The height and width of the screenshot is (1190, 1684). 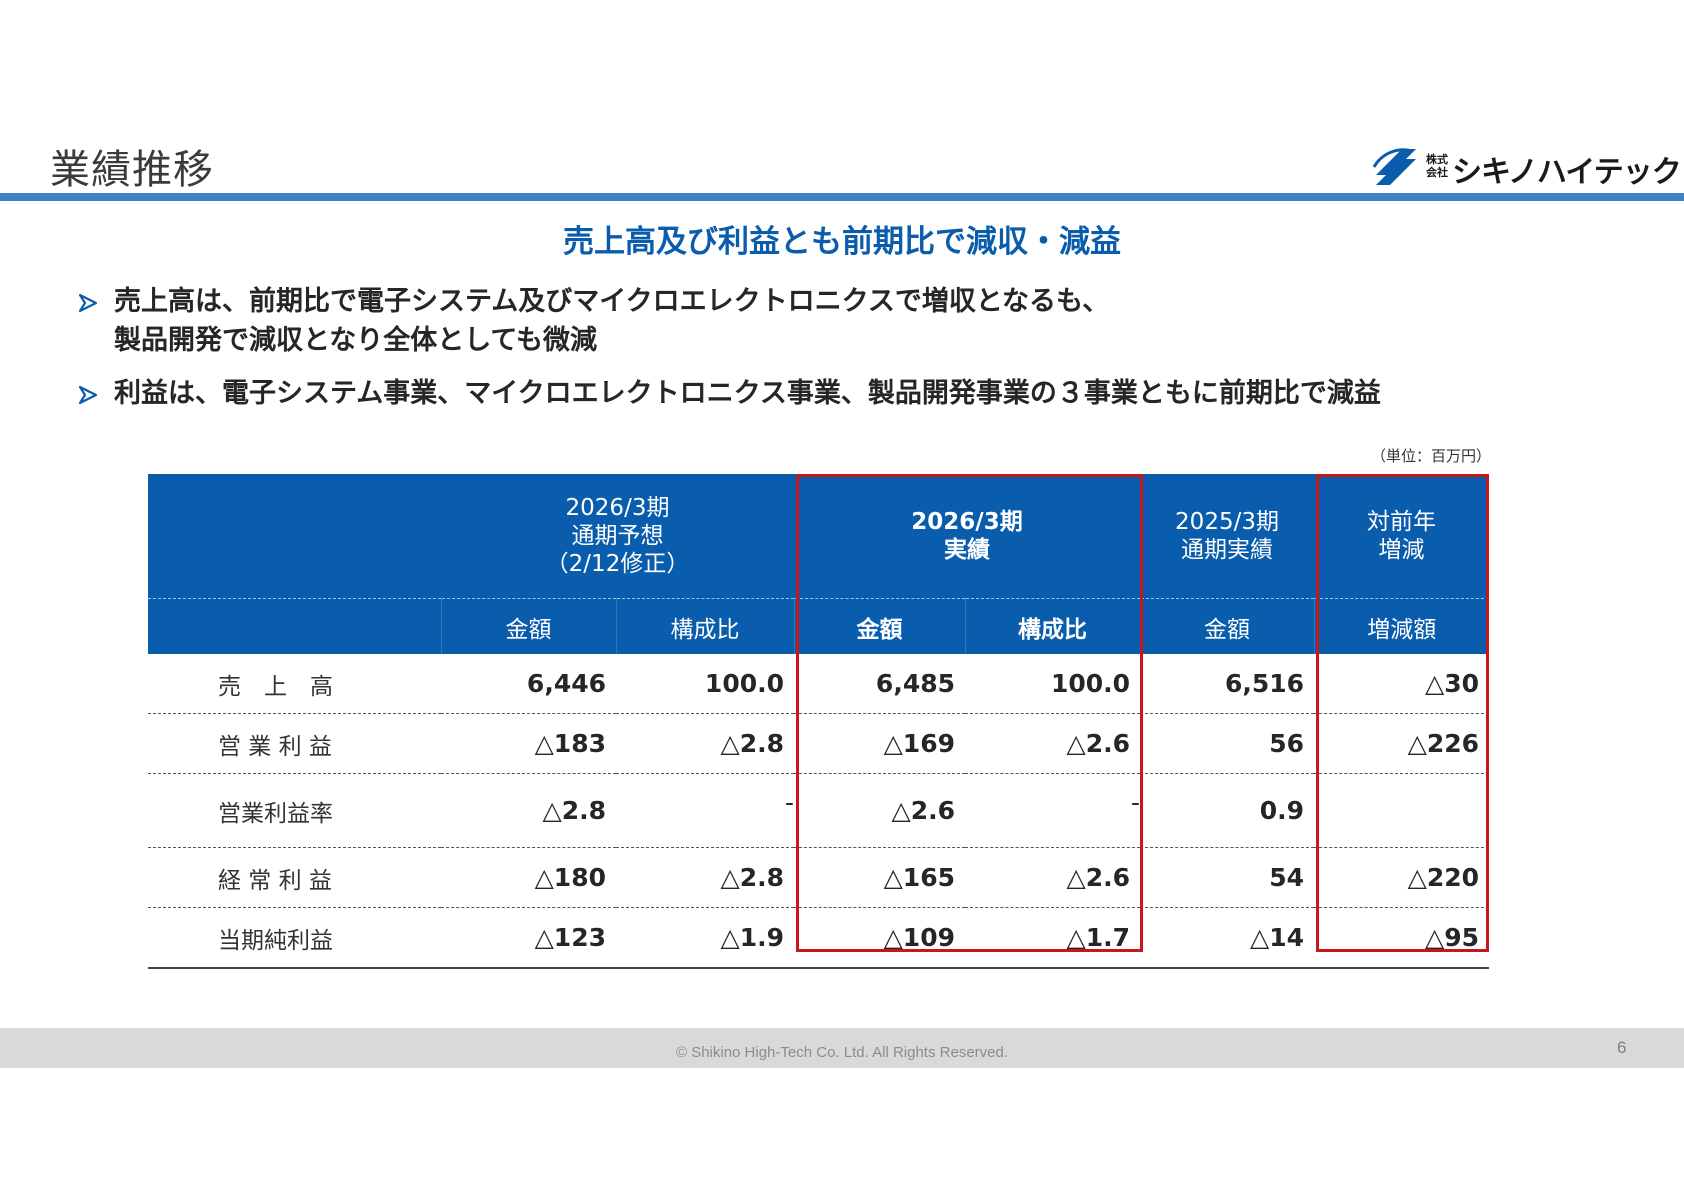 I want to click on bullet-sales-line1: 売上高は、前期比で電子システム及びマイクロエレクトロニクスで増収となるも、, so click(x=612, y=301).